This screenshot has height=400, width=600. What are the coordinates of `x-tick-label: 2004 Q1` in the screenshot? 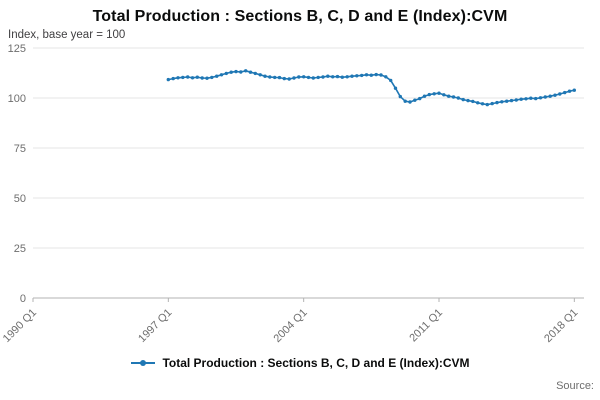 It's located at (290, 326).